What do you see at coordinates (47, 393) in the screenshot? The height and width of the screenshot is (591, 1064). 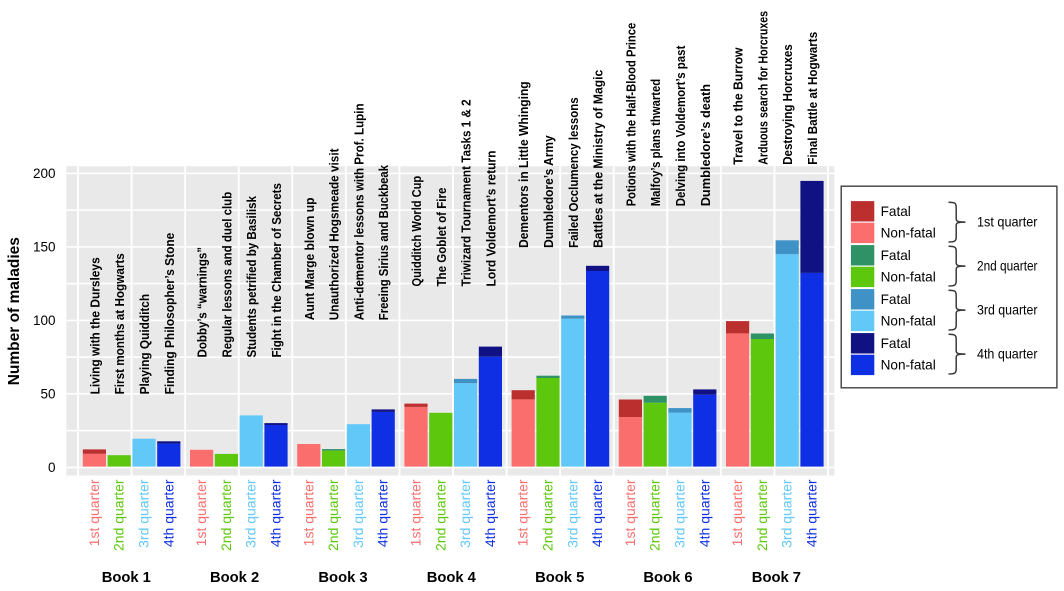 I see `svg-text: 50` at bounding box center [47, 393].